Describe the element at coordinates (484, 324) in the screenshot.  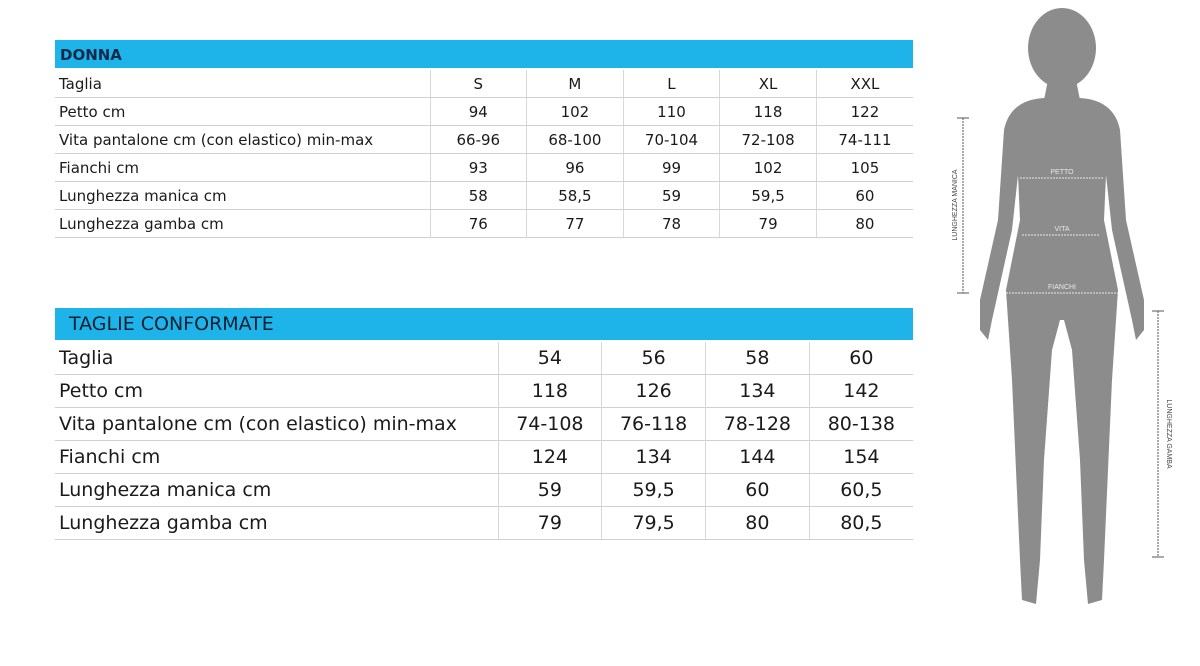
I see `conformate-header-bar: TAGLIE CONFORMATE` at that location.